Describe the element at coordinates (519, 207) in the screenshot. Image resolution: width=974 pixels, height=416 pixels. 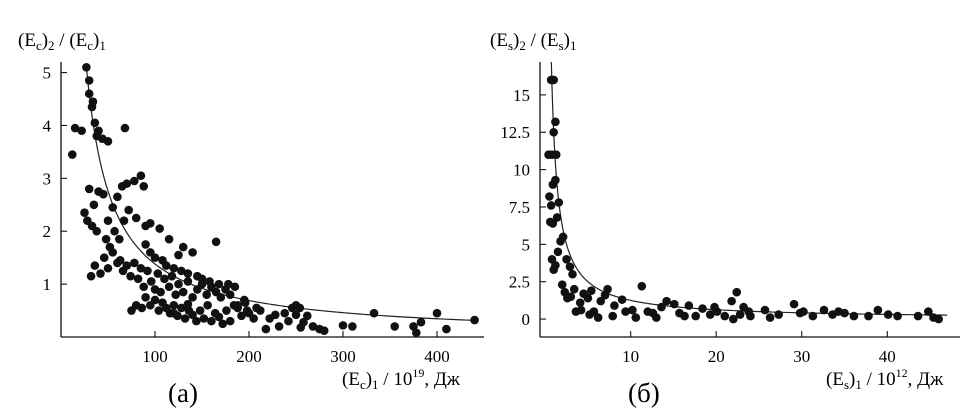
I see `y-tick-label: 7.5` at that location.